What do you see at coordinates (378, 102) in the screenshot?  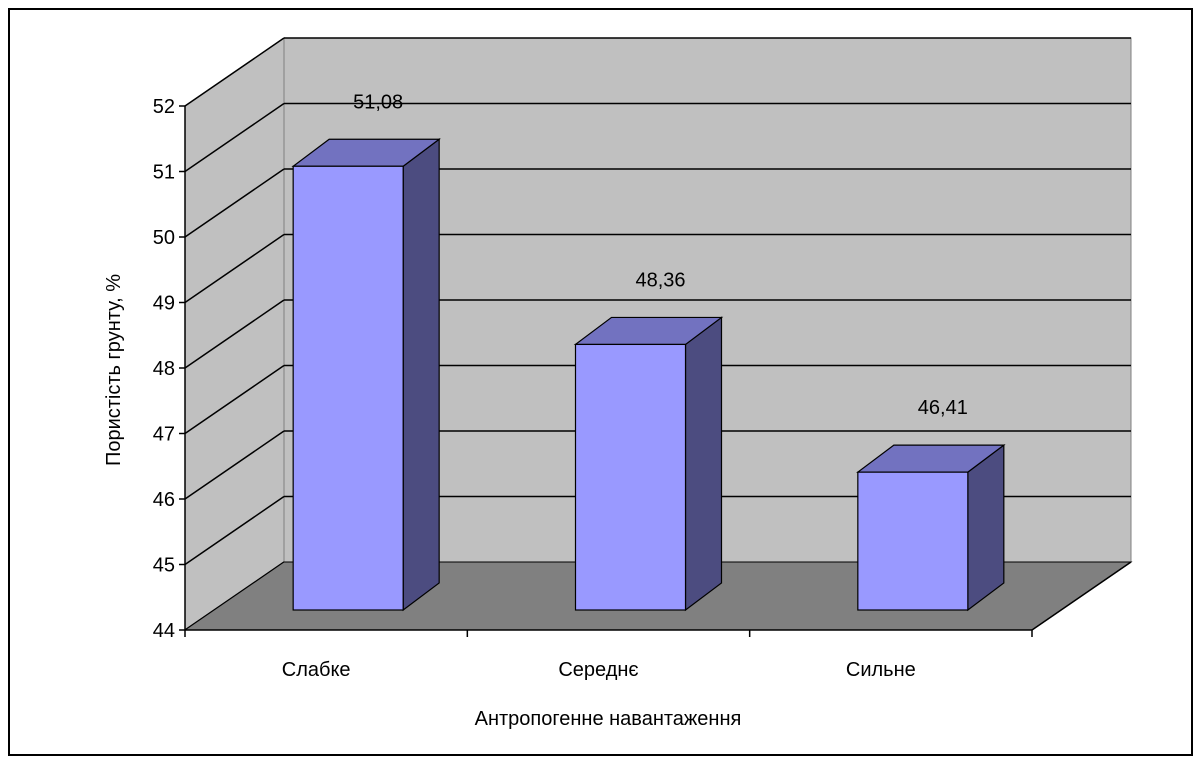 I see `data-label: 51,08` at bounding box center [378, 102].